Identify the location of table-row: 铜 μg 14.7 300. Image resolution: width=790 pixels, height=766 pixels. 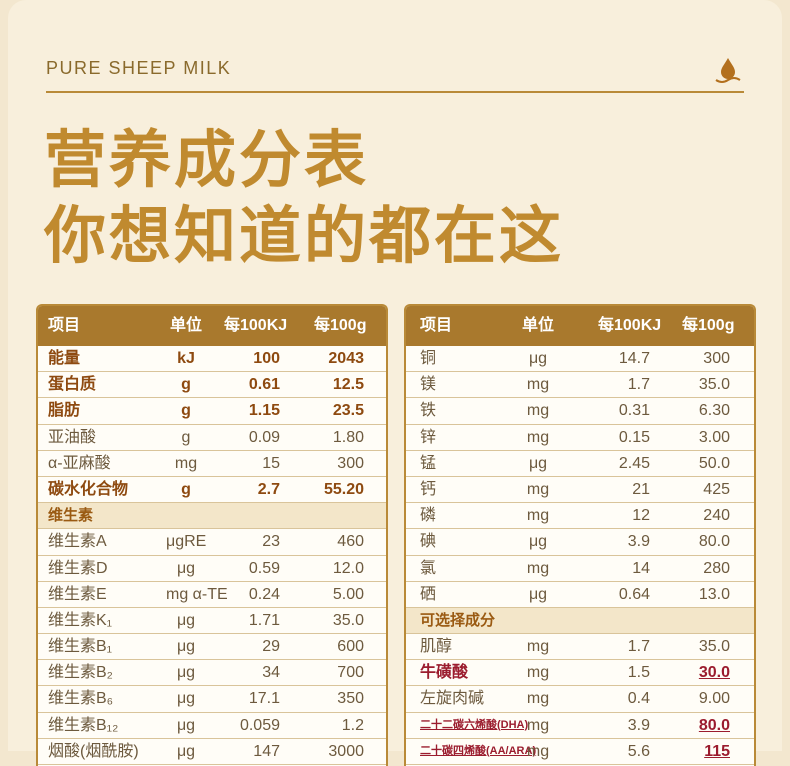
(580, 359).